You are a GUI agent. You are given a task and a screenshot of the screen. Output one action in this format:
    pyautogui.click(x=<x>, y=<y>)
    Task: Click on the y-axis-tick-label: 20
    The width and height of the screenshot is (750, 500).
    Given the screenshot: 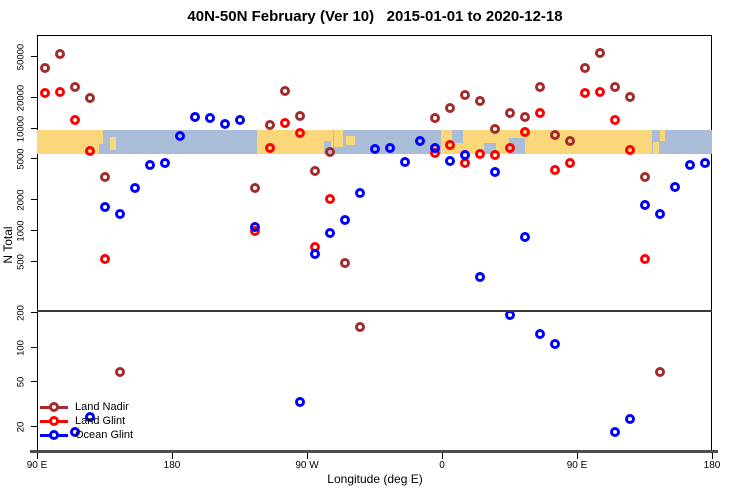 What is the action you would take?
    pyautogui.click(x=21, y=426)
    